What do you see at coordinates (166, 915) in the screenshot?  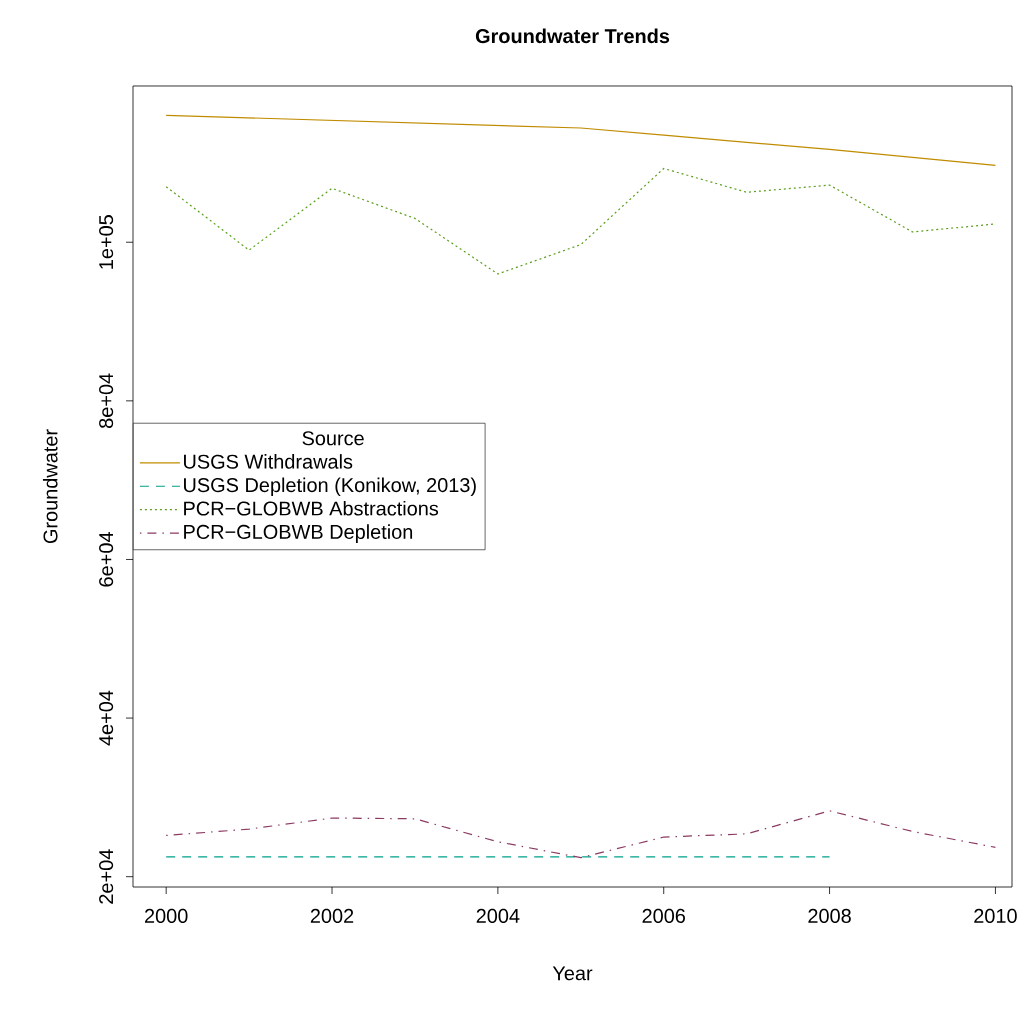 I see `x-tick-label: 2000` at bounding box center [166, 915].